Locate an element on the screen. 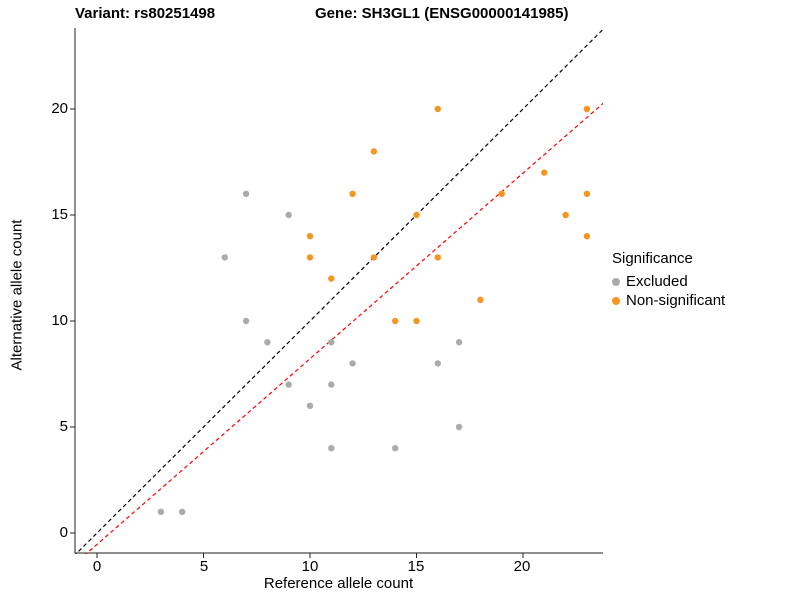 Image resolution: width=800 pixels, height=600 pixels. legend-item-excluded: Excluded is located at coordinates (668, 281).